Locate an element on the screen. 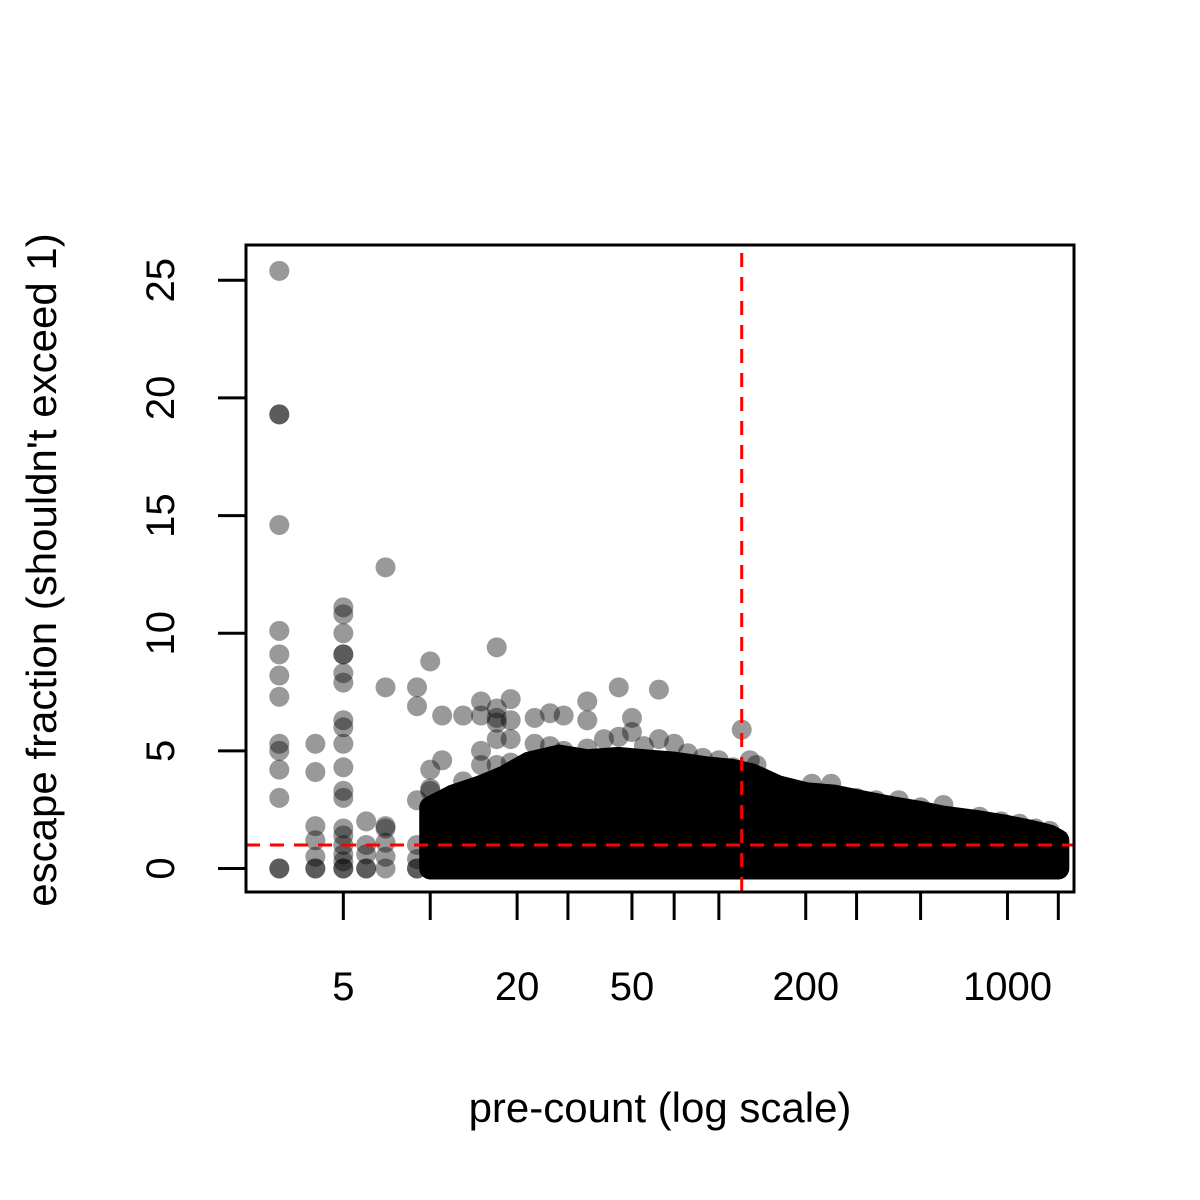  x-axis-title: pre-count (log scale) is located at coordinates (660, 1107).